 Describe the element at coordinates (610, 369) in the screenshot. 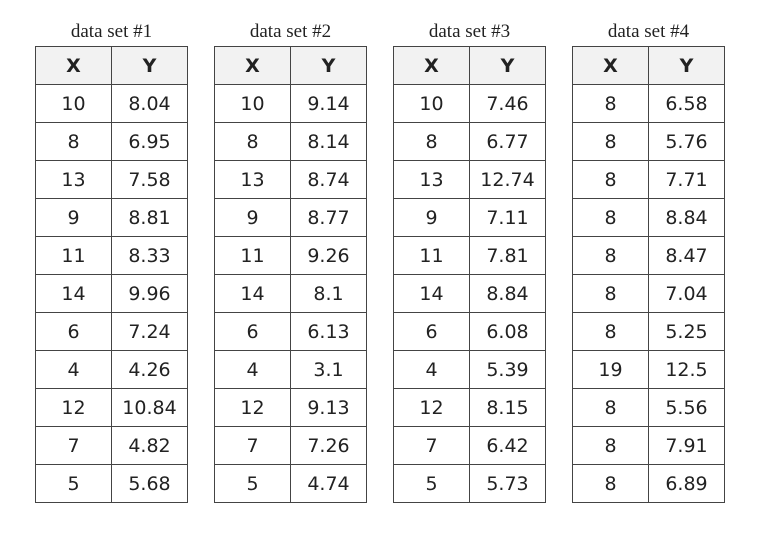

I see `table-cell: 19` at that location.